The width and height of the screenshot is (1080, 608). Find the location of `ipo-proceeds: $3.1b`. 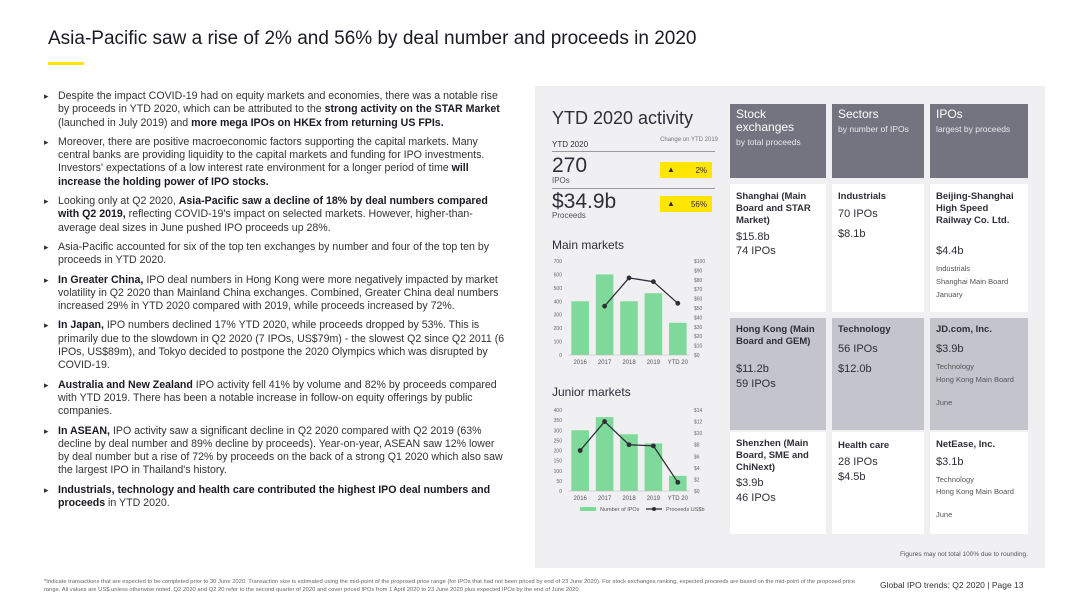

ipo-proceeds: $3.1b is located at coordinates (950, 462).